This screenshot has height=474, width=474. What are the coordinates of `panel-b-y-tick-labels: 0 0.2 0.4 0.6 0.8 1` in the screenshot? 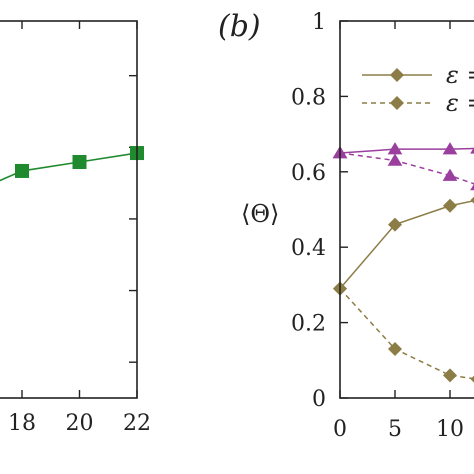 It's located at (308, 211).